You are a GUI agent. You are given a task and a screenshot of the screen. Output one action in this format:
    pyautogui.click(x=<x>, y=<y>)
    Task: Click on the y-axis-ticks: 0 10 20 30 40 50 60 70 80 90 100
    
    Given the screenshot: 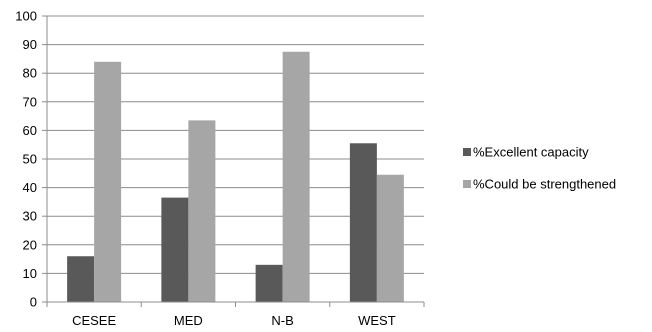 What is the action you would take?
    pyautogui.click(x=31, y=159)
    